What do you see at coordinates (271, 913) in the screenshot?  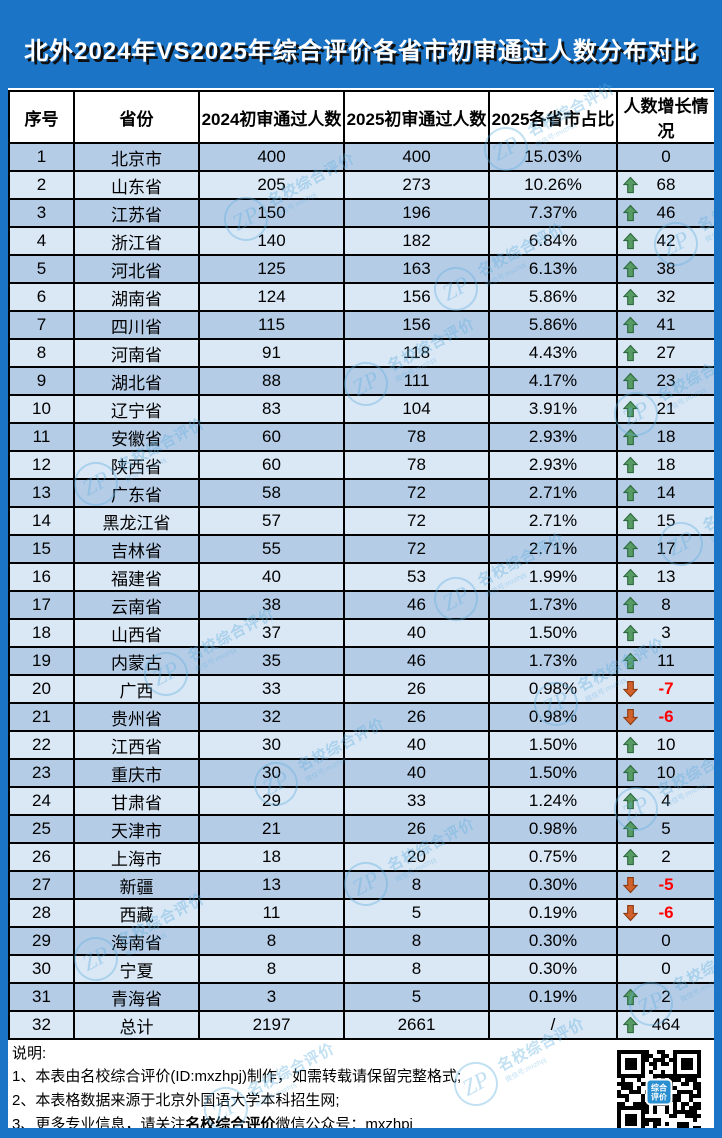 I see `cell-2024-passed: 11` at bounding box center [271, 913].